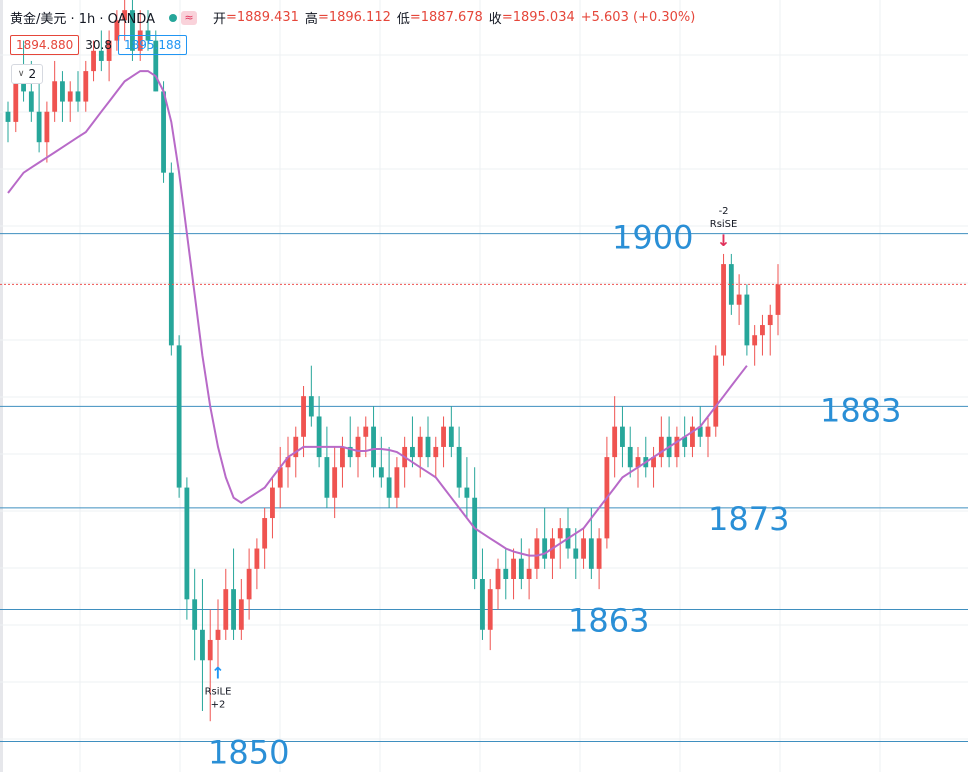 The height and width of the screenshot is (772, 968). What do you see at coordinates (152, 45) in the screenshot?
I see `buy-price-badge: 1895.188` at bounding box center [152, 45].